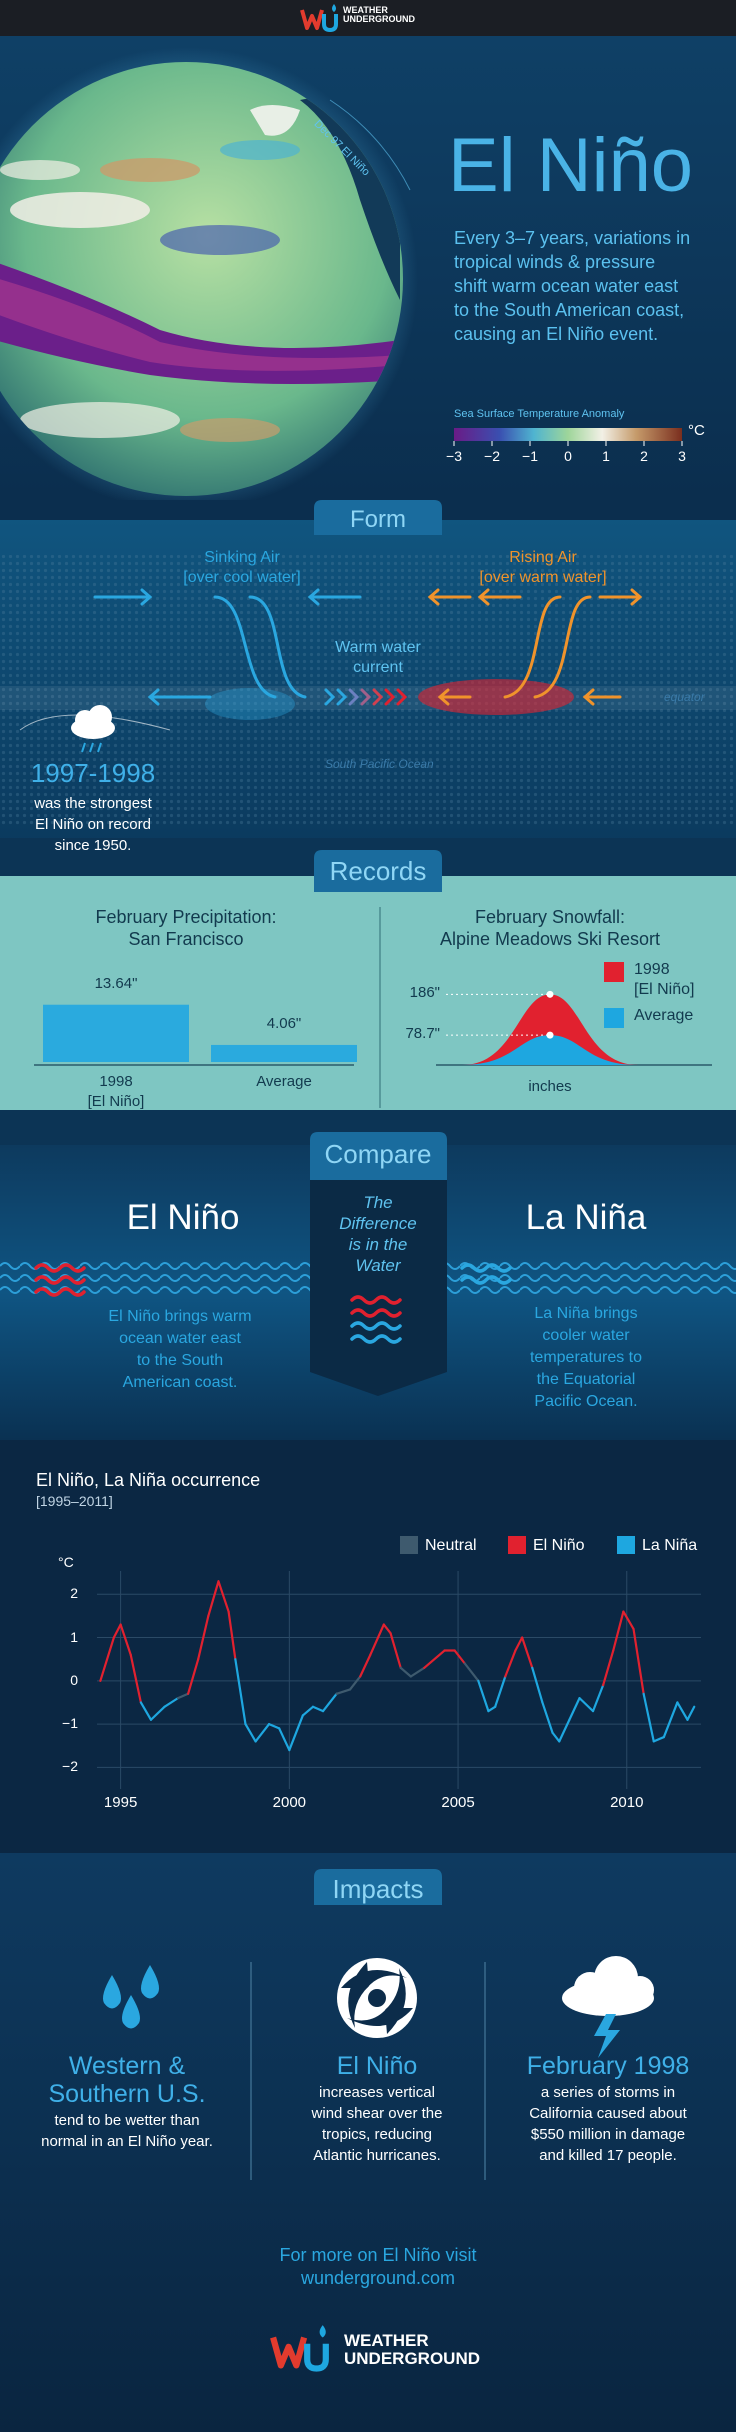 The height and width of the screenshot is (2432, 736). I want to click on wave-icons, so click(273, 1303).